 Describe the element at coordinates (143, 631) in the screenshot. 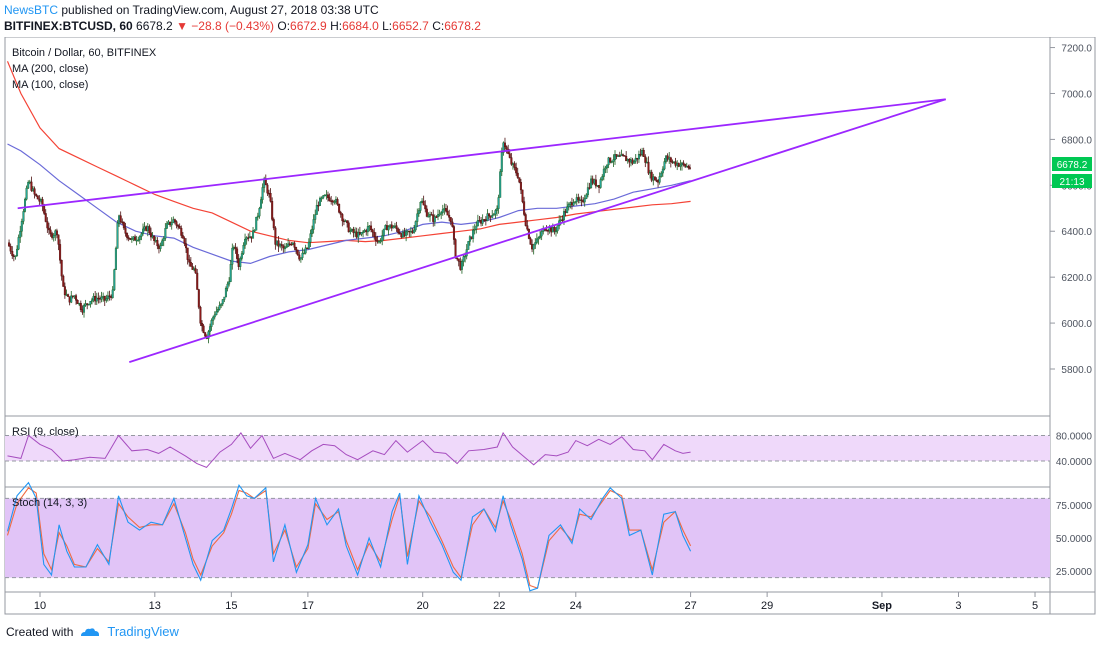

I see `tradingview-brand: TradingView` at that location.